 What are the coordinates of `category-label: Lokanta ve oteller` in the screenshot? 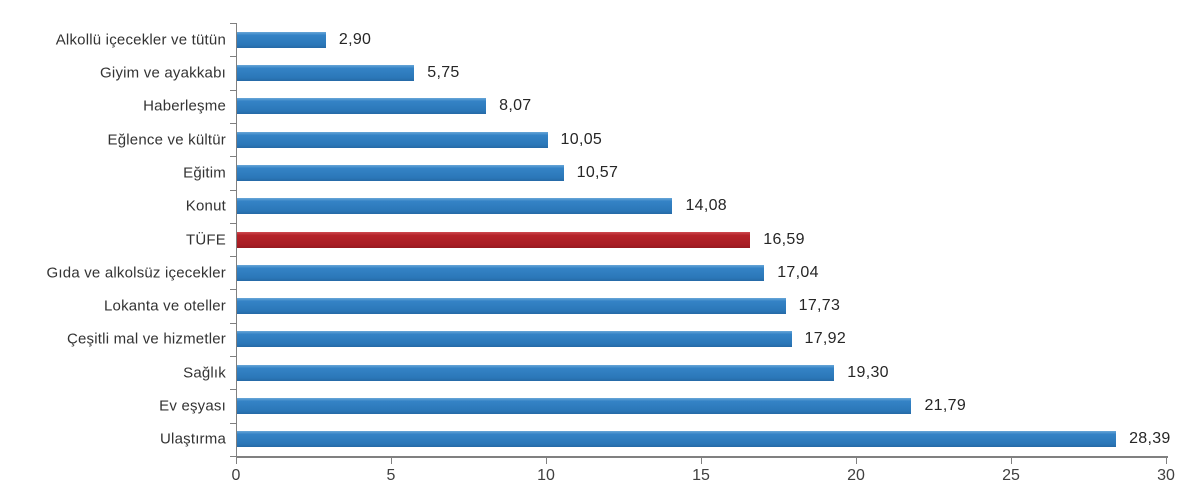 It's located at (164, 306).